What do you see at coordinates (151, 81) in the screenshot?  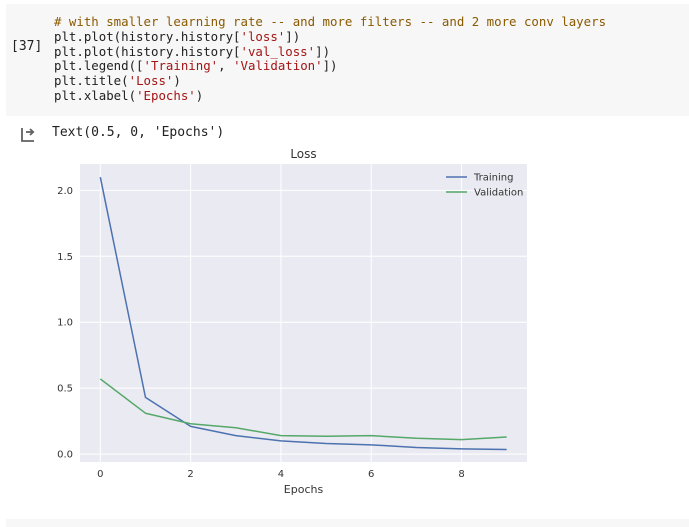 I see `code-token: 'Loss'` at bounding box center [151, 81].